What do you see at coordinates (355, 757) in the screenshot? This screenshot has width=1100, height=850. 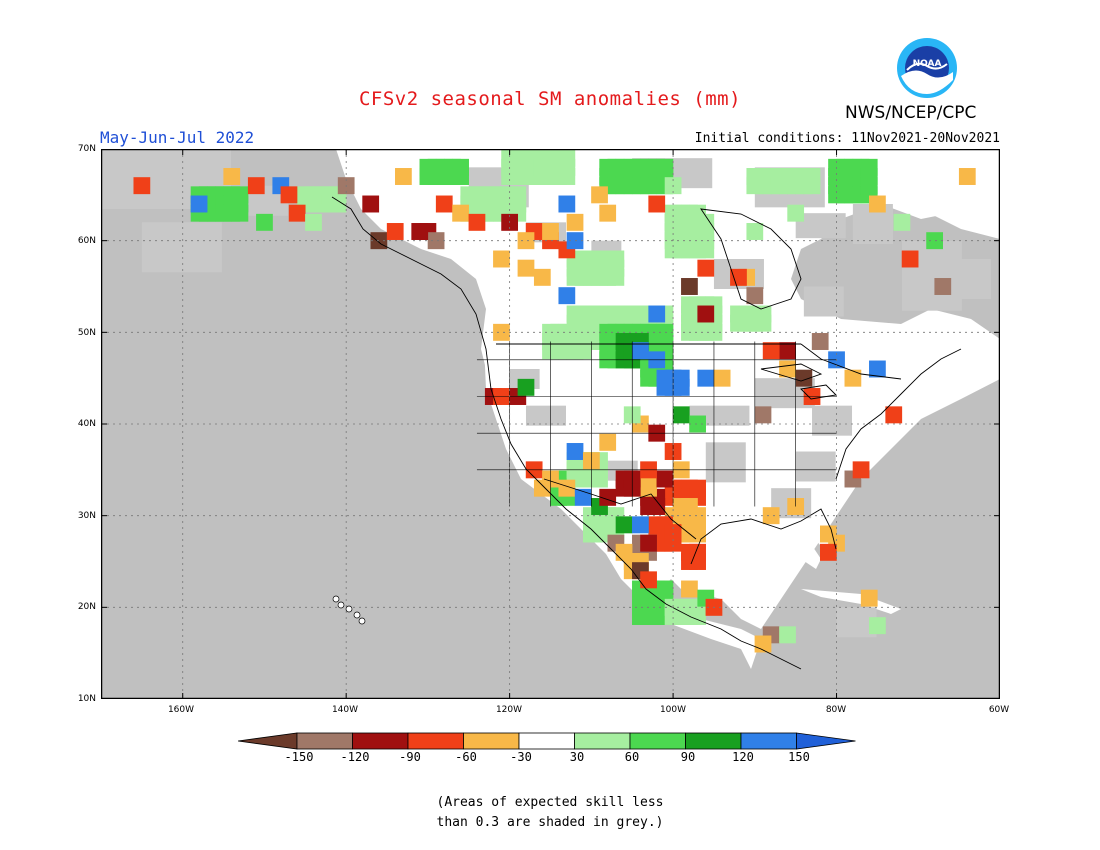 I see `colorbar-label: -120` at bounding box center [355, 757].